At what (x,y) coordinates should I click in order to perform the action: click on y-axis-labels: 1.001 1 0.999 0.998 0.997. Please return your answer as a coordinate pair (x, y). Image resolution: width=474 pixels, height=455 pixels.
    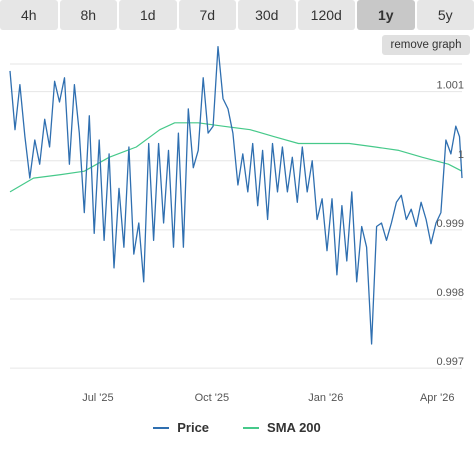
    Looking at the image, I should click on (450, 224).